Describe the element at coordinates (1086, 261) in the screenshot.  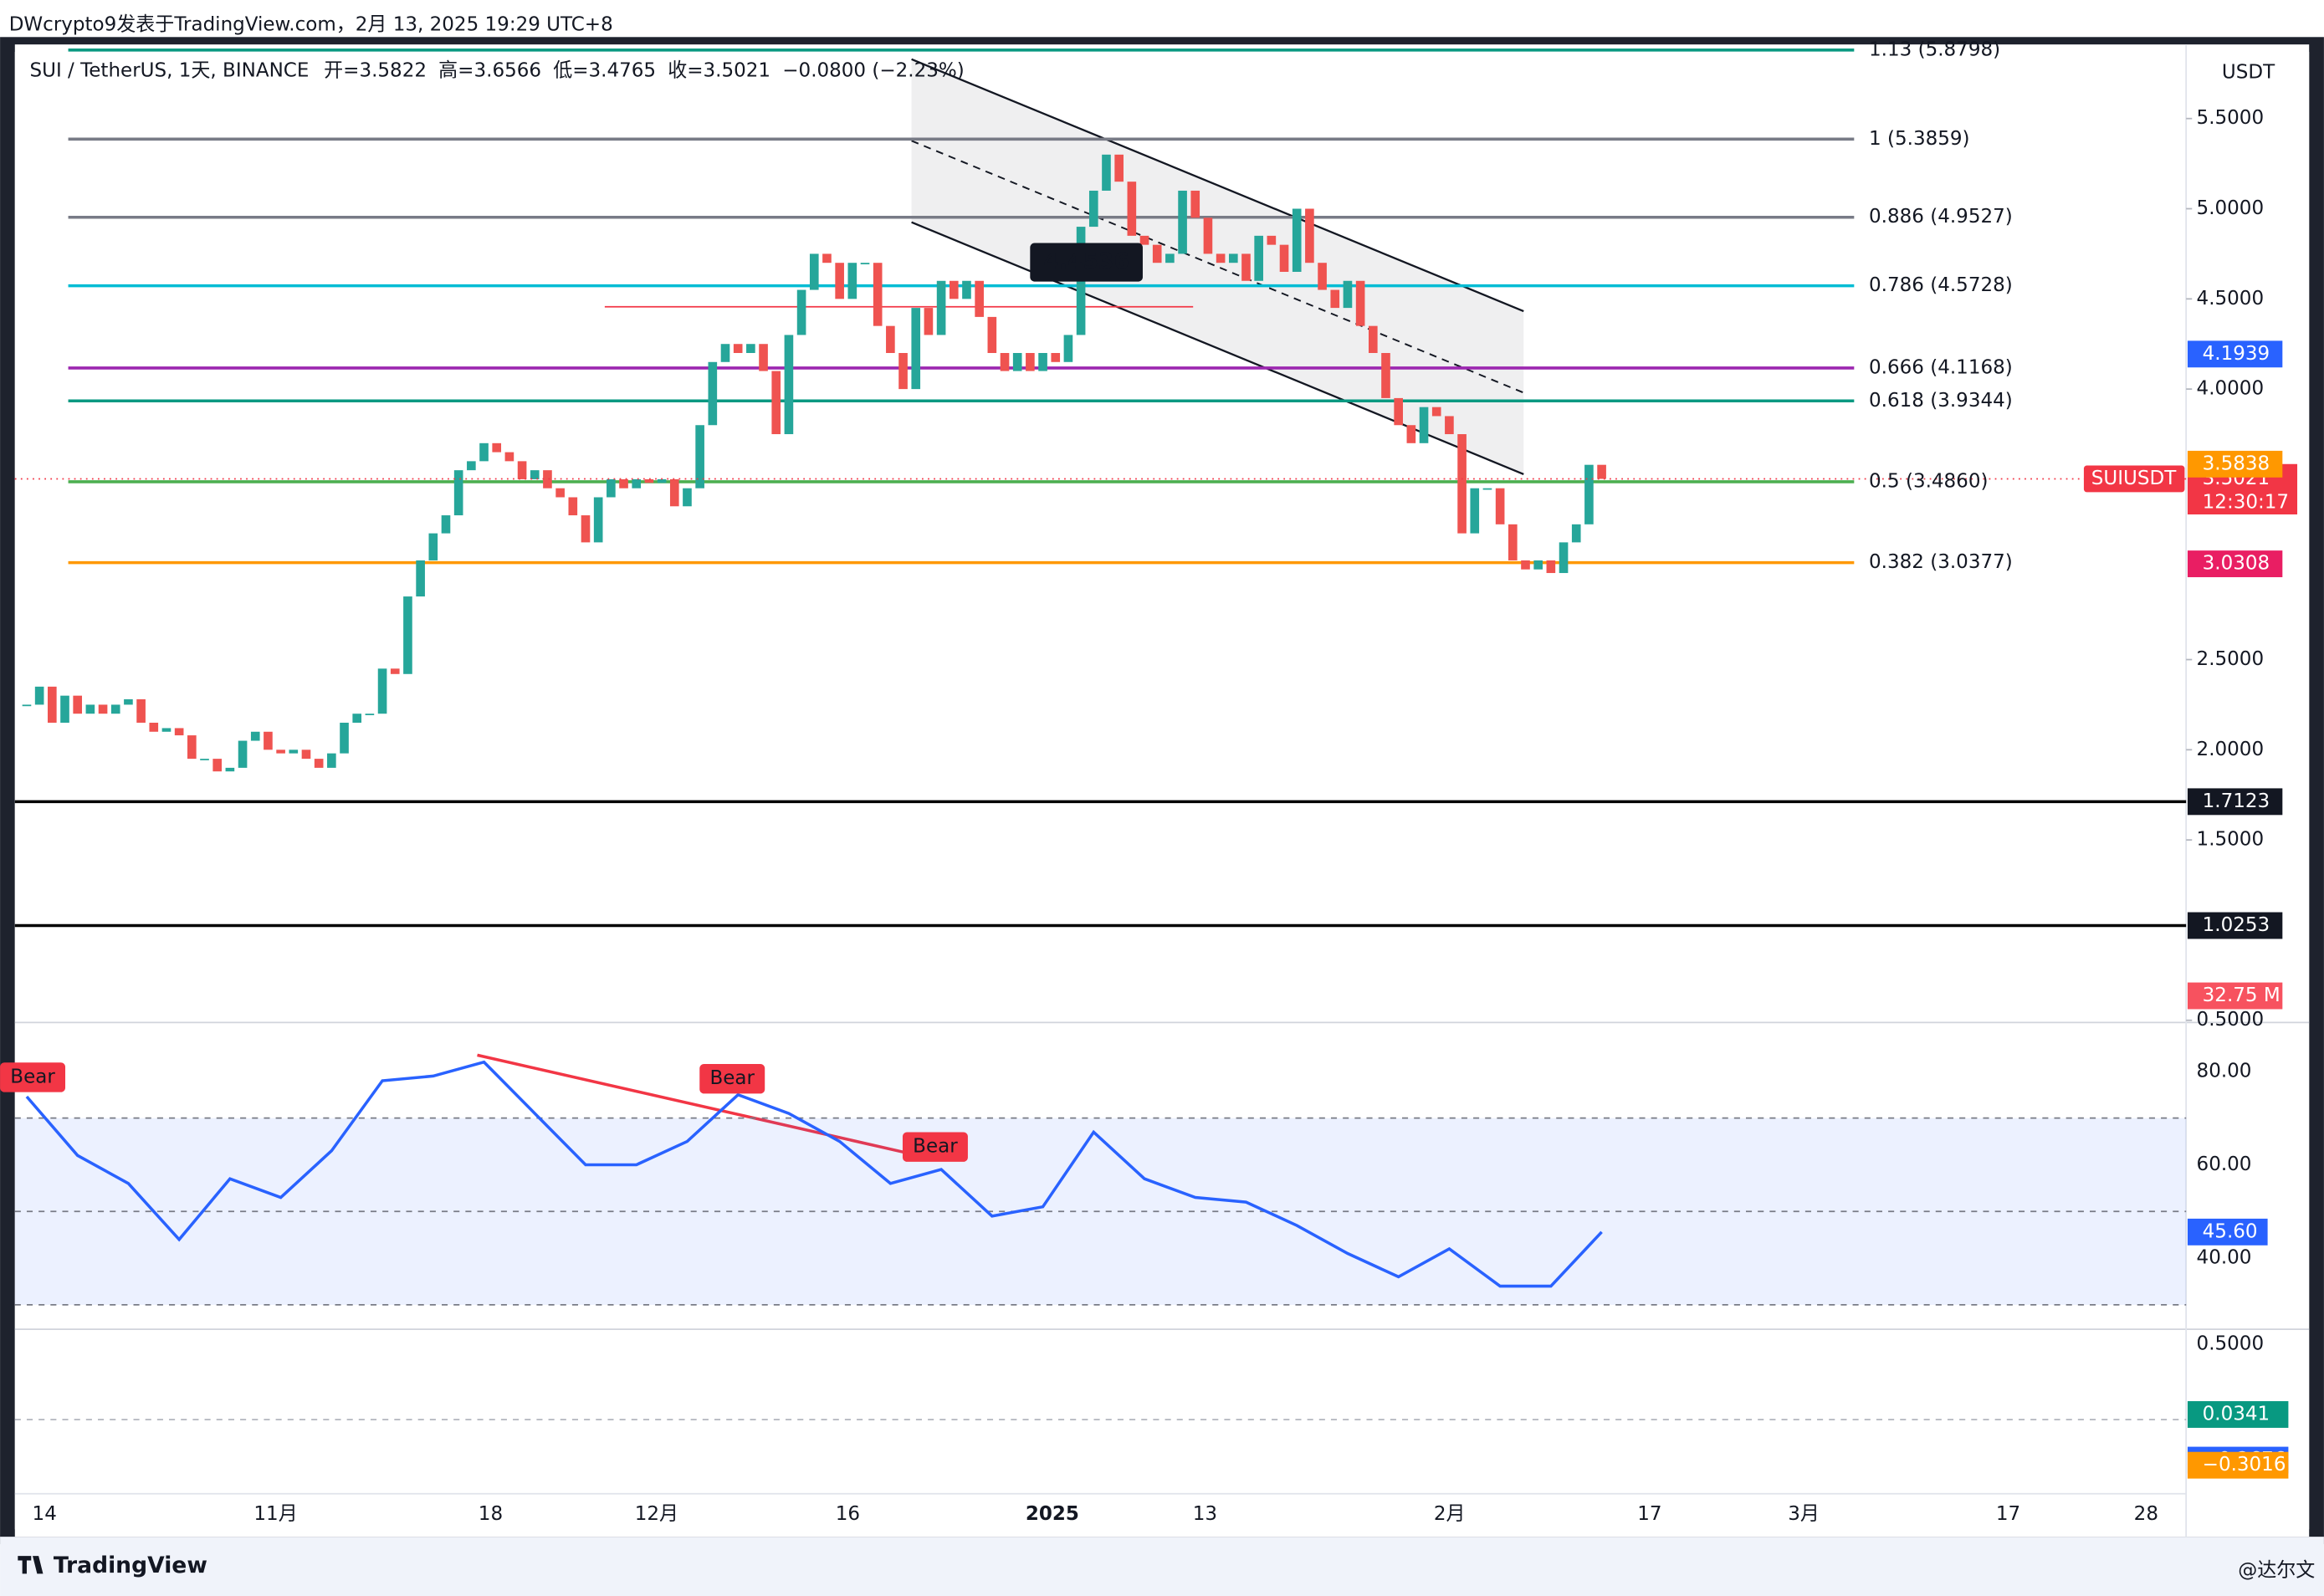
I see `tooltip-text: 4.4536` at that location.